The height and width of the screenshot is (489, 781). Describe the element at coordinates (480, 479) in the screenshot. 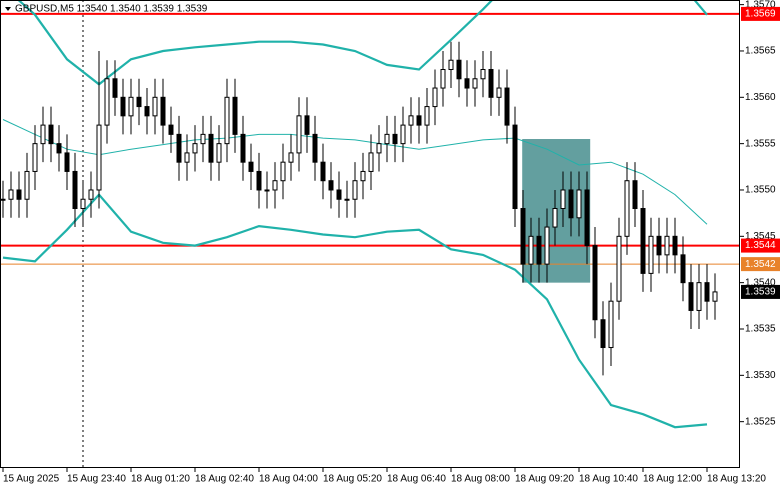

I see `x-tick-label: 18 Aug 08:00` at that location.